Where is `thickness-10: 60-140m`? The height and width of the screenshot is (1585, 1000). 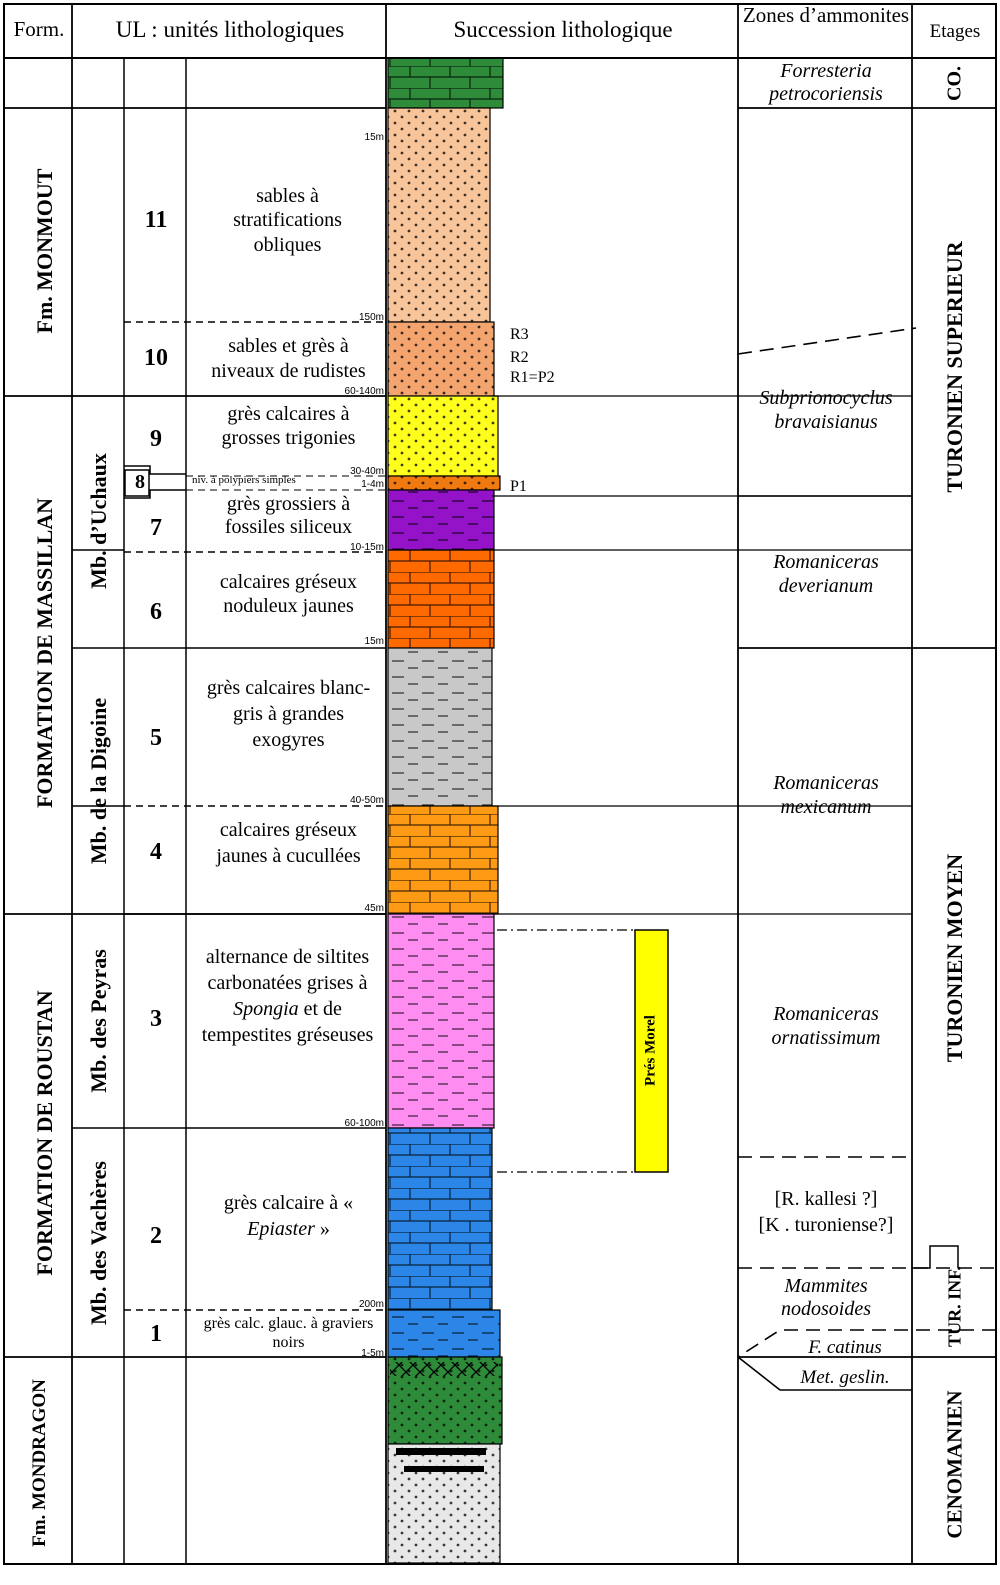 thickness-10: 60-140m is located at coordinates (364, 391).